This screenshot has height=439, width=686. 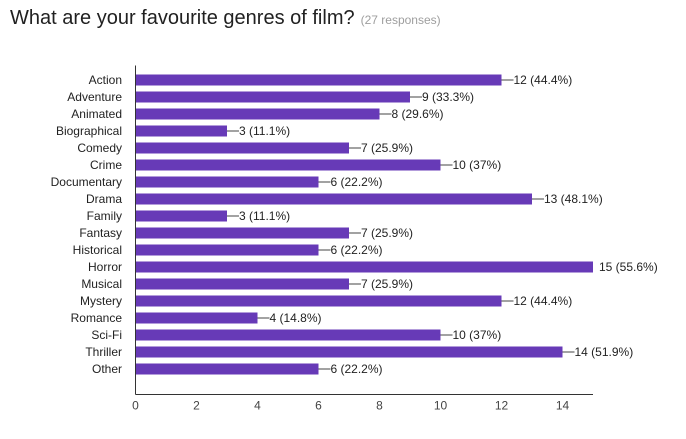 What do you see at coordinates (103, 352) in the screenshot?
I see `category-label-thriller: Thriller` at bounding box center [103, 352].